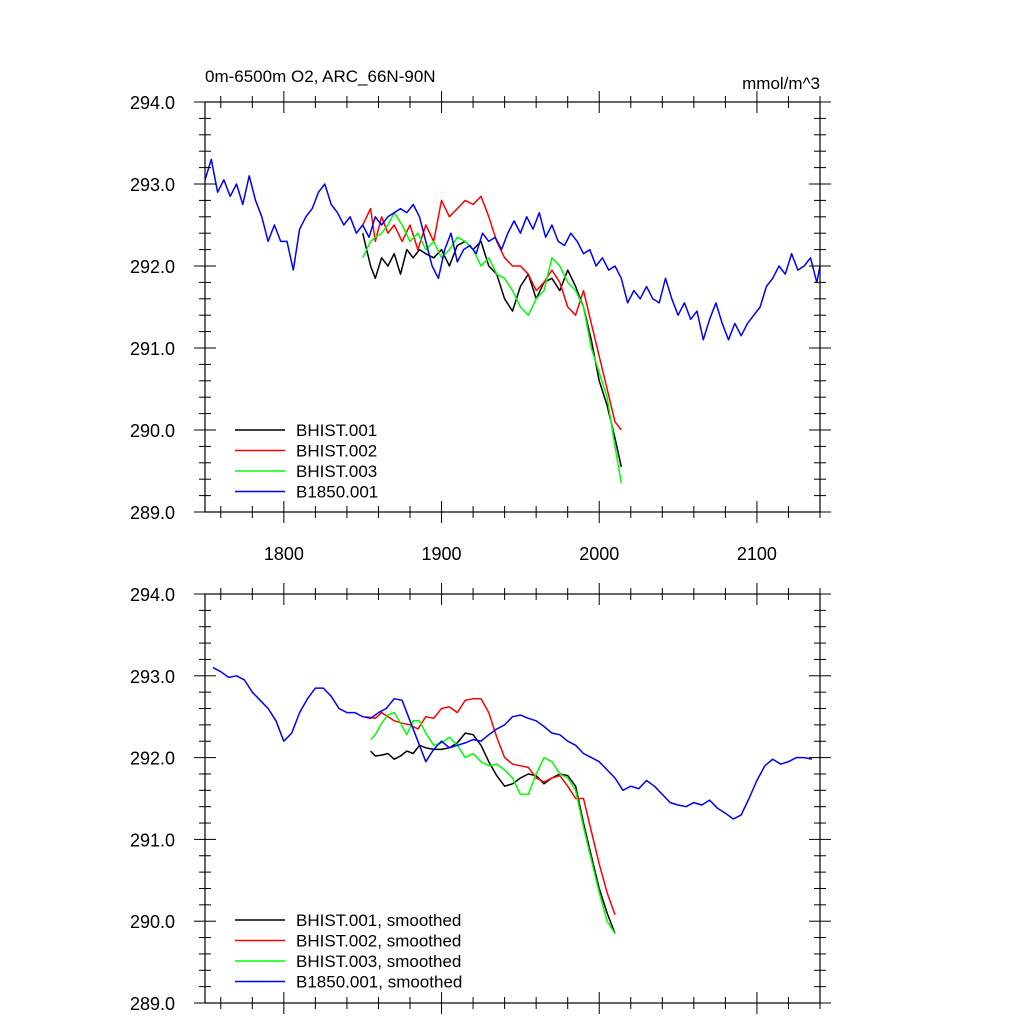 This screenshot has height=1029, width=1024. What do you see at coordinates (442, 554) in the screenshot?
I see `x-tick-label: 1900` at bounding box center [442, 554].